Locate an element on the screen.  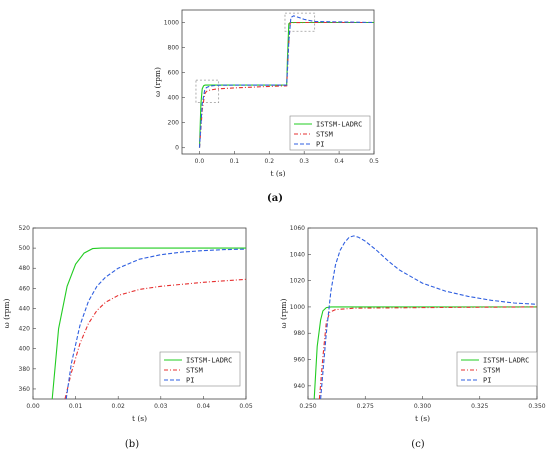
chart-1-ytick-label: 0 is located at coordinates (177, 148).